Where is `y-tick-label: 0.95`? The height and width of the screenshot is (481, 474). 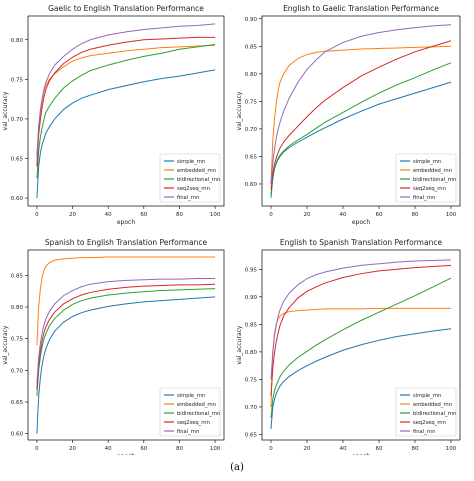
y-tick-label: 0.95 is located at coordinates (251, 270).